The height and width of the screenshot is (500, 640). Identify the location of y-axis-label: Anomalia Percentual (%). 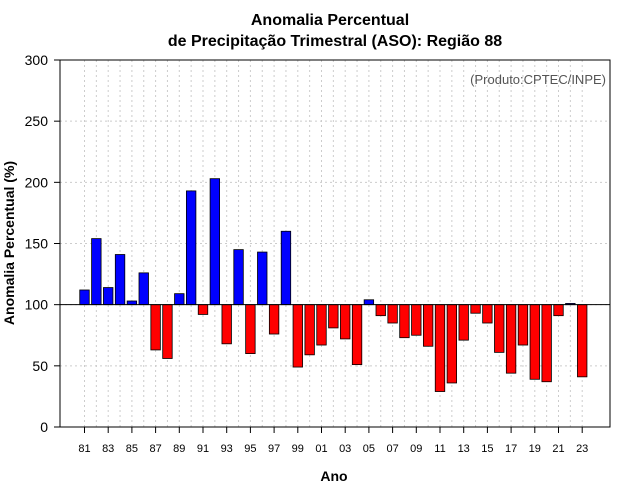
(9, 243).